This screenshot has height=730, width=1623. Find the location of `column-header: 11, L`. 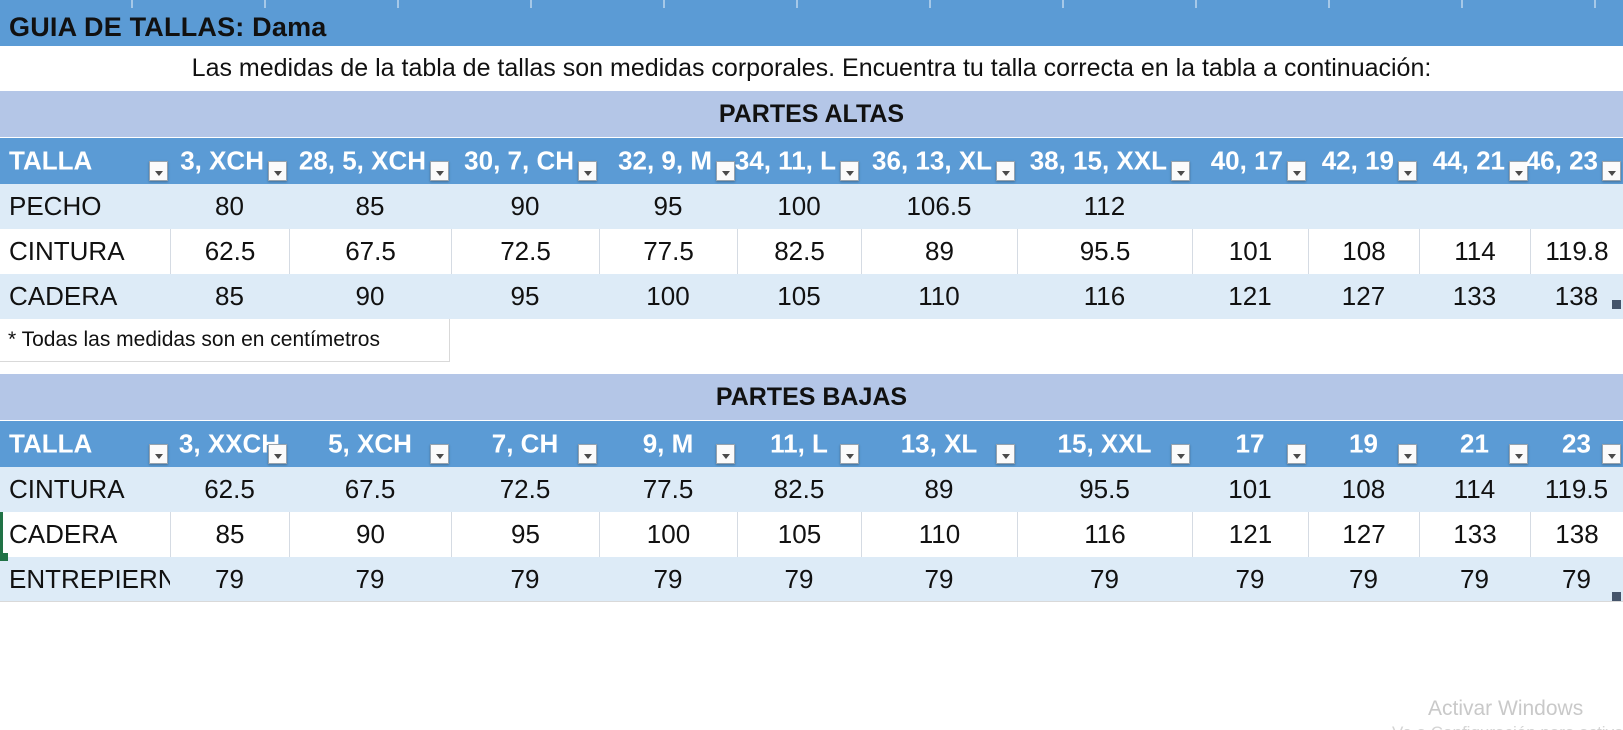

column-header: 11, L is located at coordinates (799, 444).